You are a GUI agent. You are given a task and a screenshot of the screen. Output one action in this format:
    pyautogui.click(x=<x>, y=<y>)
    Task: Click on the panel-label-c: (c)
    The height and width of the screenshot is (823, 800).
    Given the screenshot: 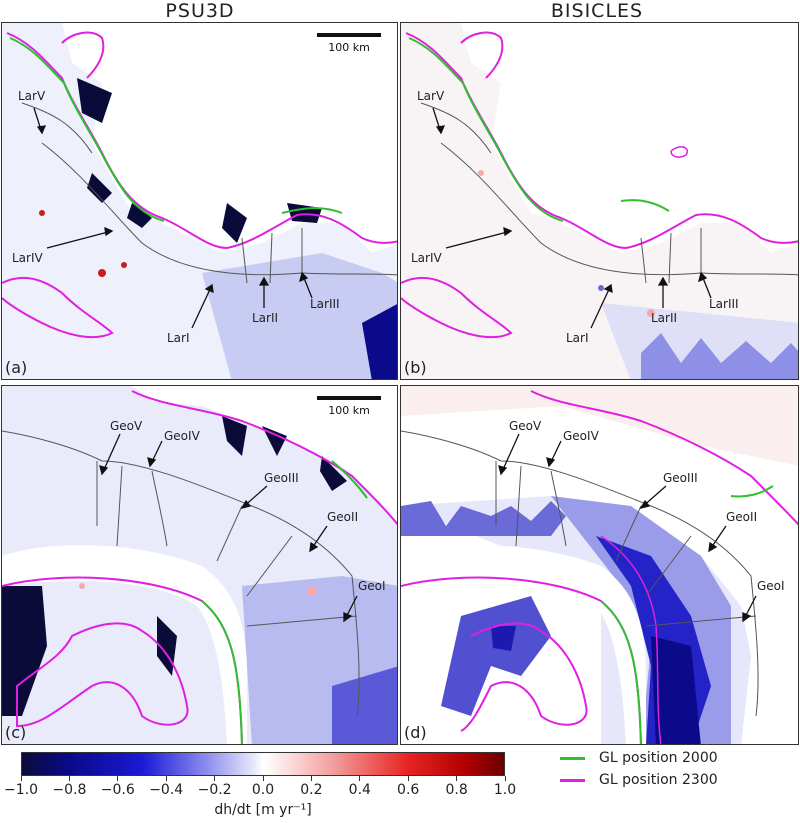 What is the action you would take?
    pyautogui.click(x=16, y=732)
    